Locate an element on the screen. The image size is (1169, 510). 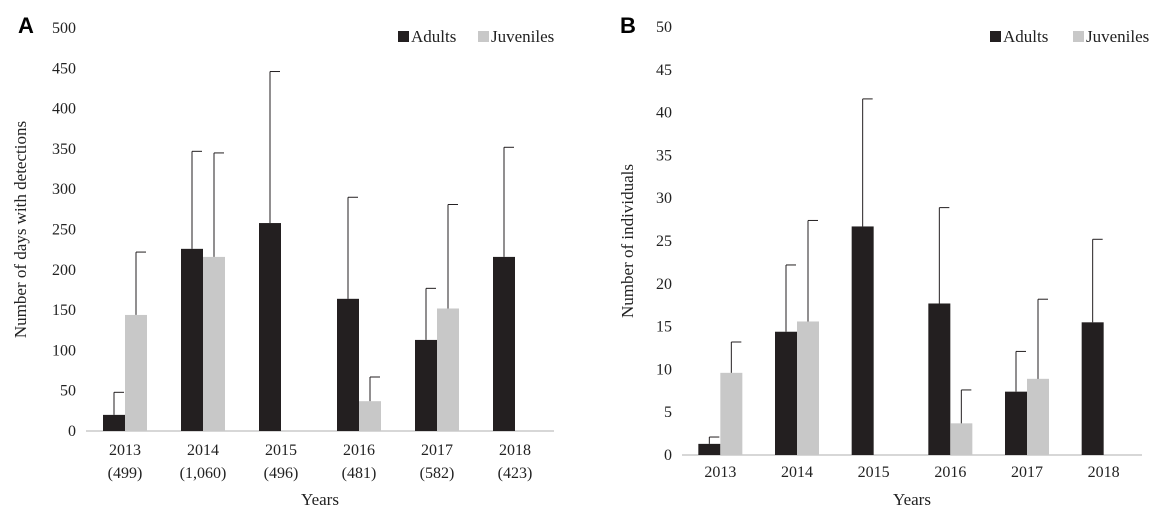
y-tick-label: 300 is located at coordinates (64, 189).